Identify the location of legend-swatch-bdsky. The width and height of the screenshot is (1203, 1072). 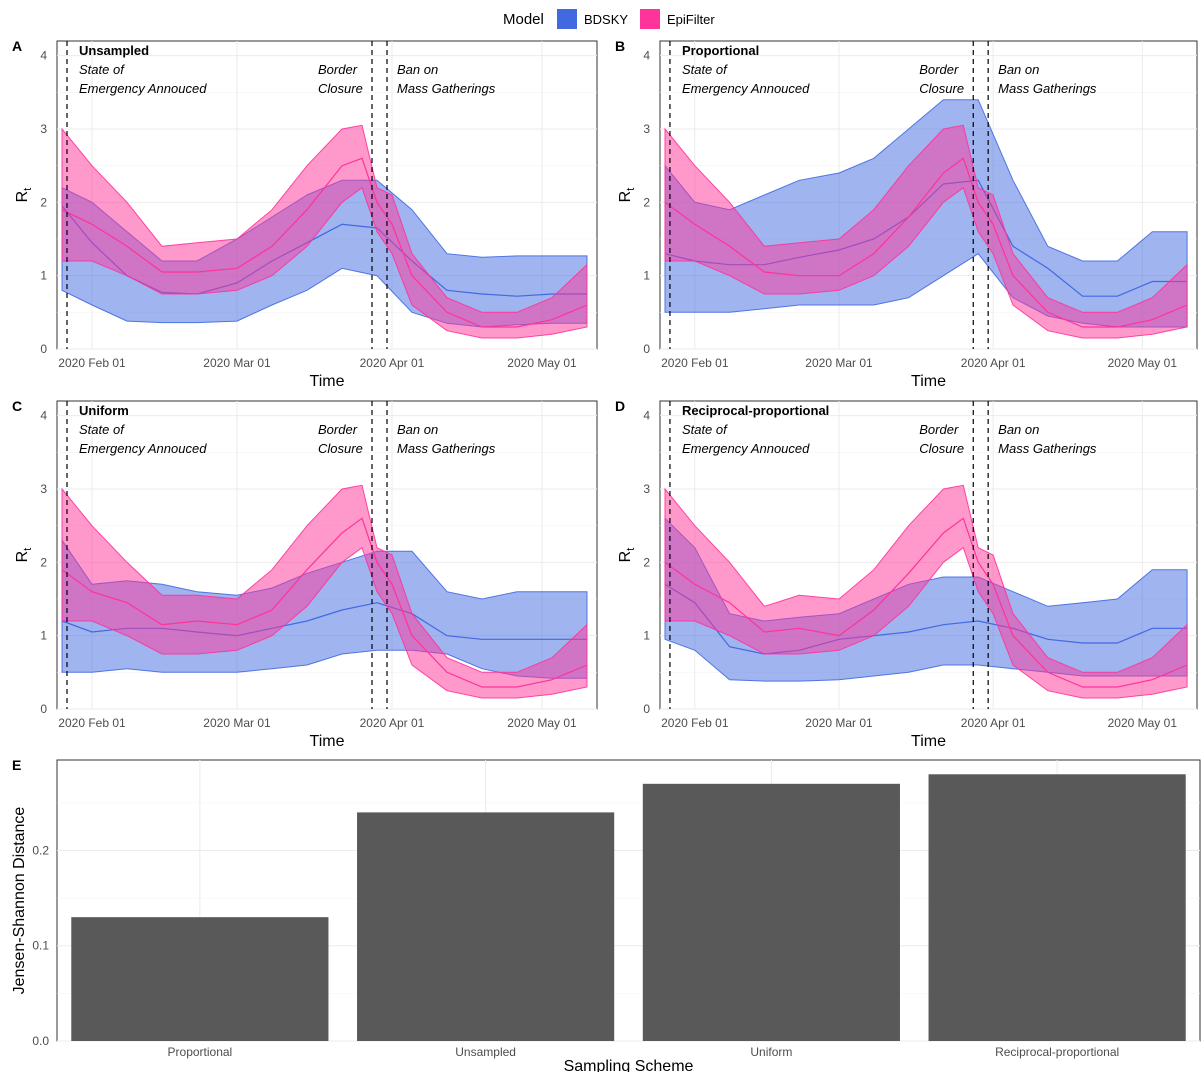
(567, 19).